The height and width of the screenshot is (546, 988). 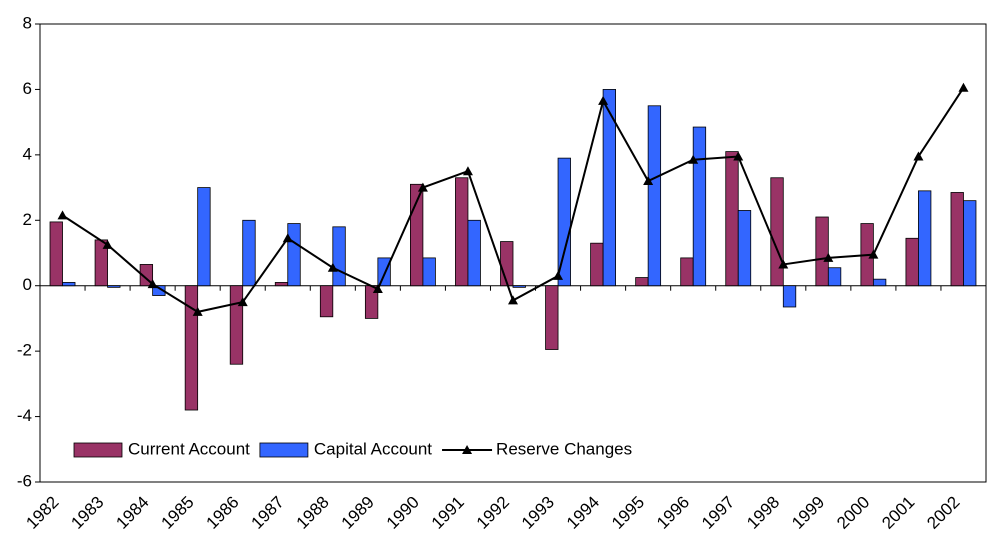 What do you see at coordinates (42, 513) in the screenshot?
I see `x-tick-label: 1982` at bounding box center [42, 513].